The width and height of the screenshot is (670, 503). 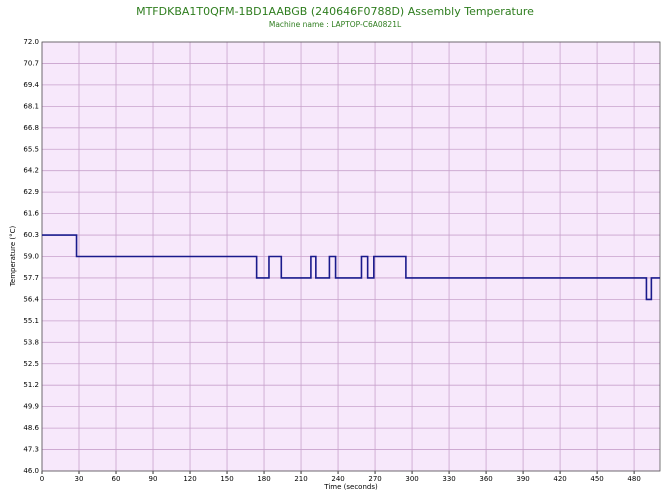 What do you see at coordinates (79, 479) in the screenshot?
I see `x-tick-label: 30` at bounding box center [79, 479].